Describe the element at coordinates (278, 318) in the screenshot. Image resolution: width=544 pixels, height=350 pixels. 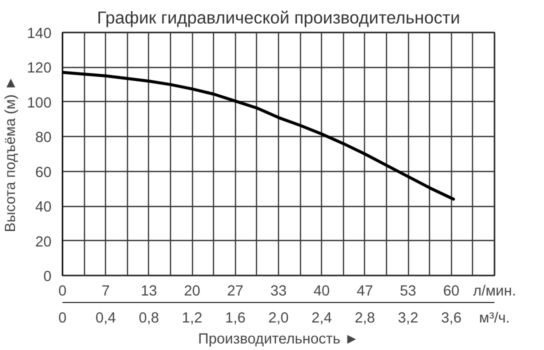
I see `x-tick-label: 2,0` at that location.